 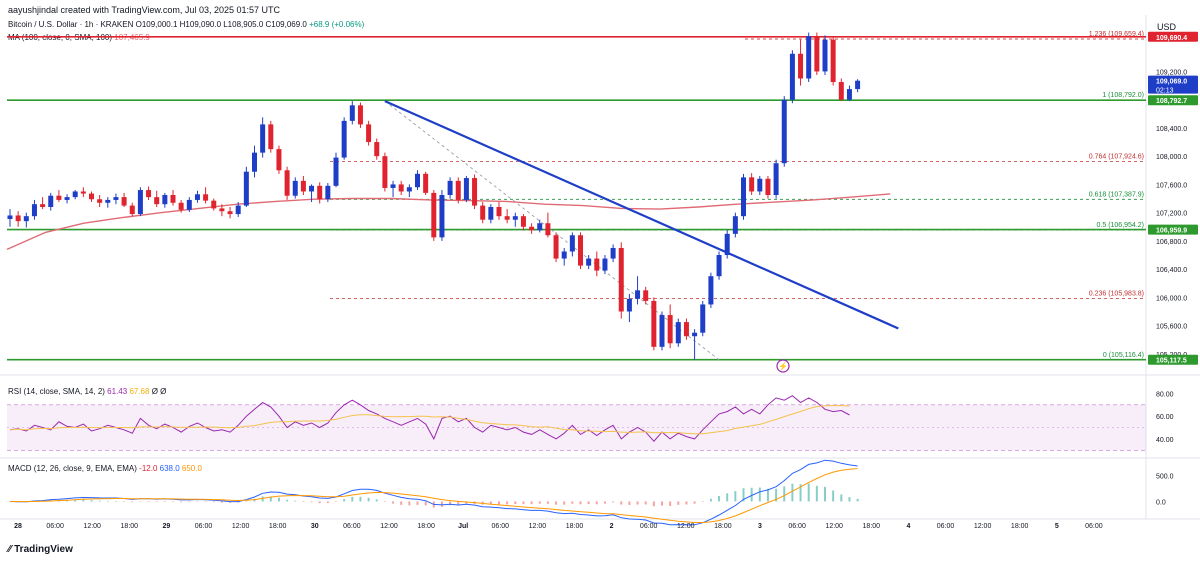 What do you see at coordinates (43, 549) in the screenshot?
I see `footer-brand-label: TradingView` at bounding box center [43, 549].